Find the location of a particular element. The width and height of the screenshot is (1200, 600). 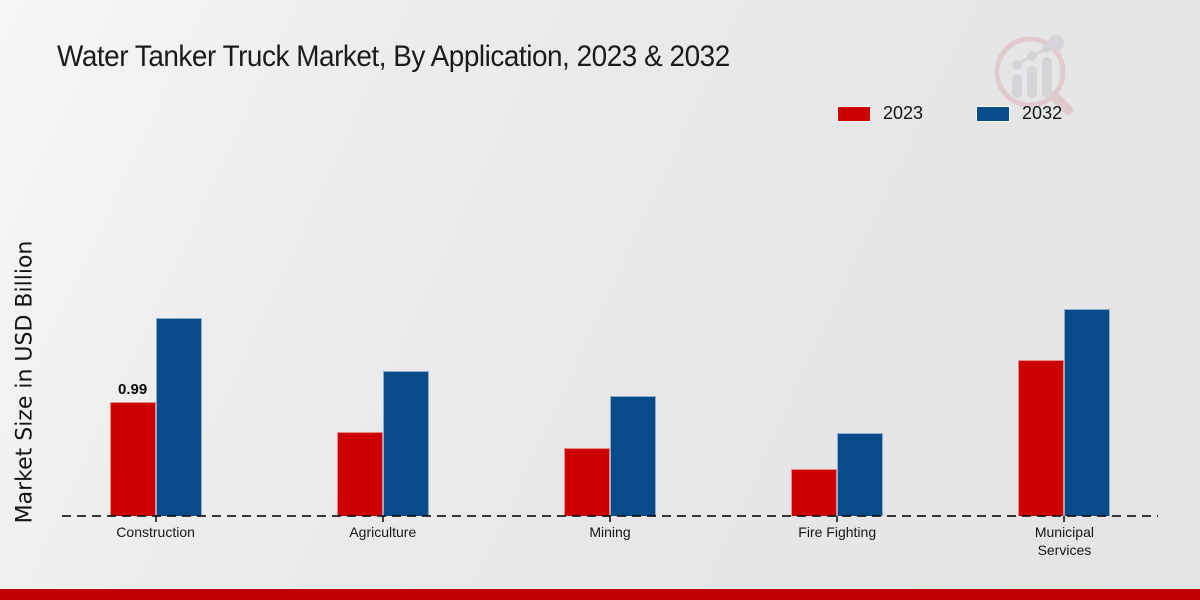

category-label: Mining is located at coordinates (610, 532).